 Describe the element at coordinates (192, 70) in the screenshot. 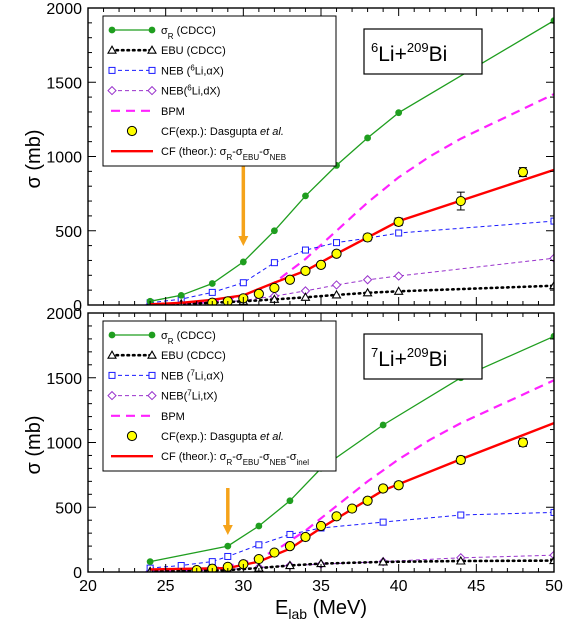

I see `legend-label-neb: NEB (6Li,αX)` at that location.